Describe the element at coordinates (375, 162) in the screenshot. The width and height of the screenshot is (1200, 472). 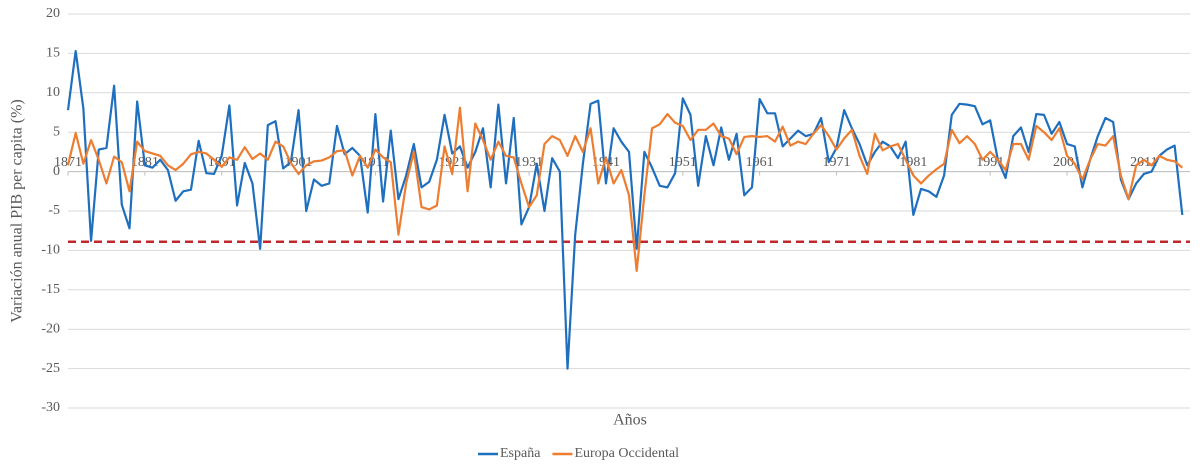
I see `x-tick-label: 1911` at that location.